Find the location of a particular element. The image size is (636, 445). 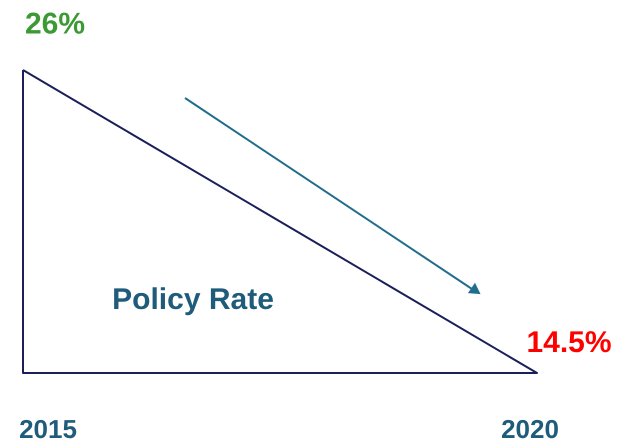

text: Policy Rate is located at coordinates (193, 299).